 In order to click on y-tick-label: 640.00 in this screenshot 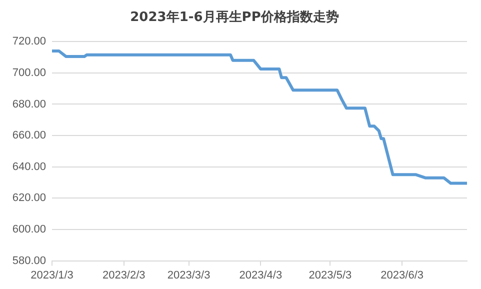, I will do `click(29, 166)`.